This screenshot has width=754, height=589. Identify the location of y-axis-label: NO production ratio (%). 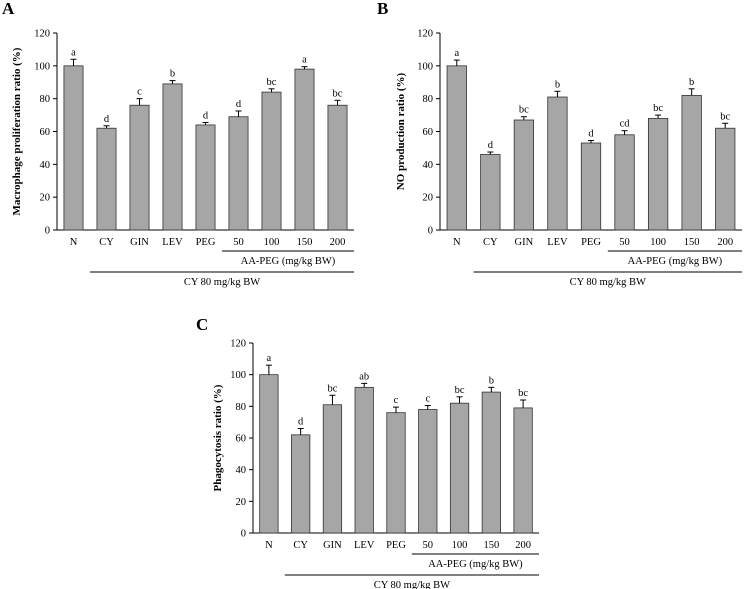
(401, 131).